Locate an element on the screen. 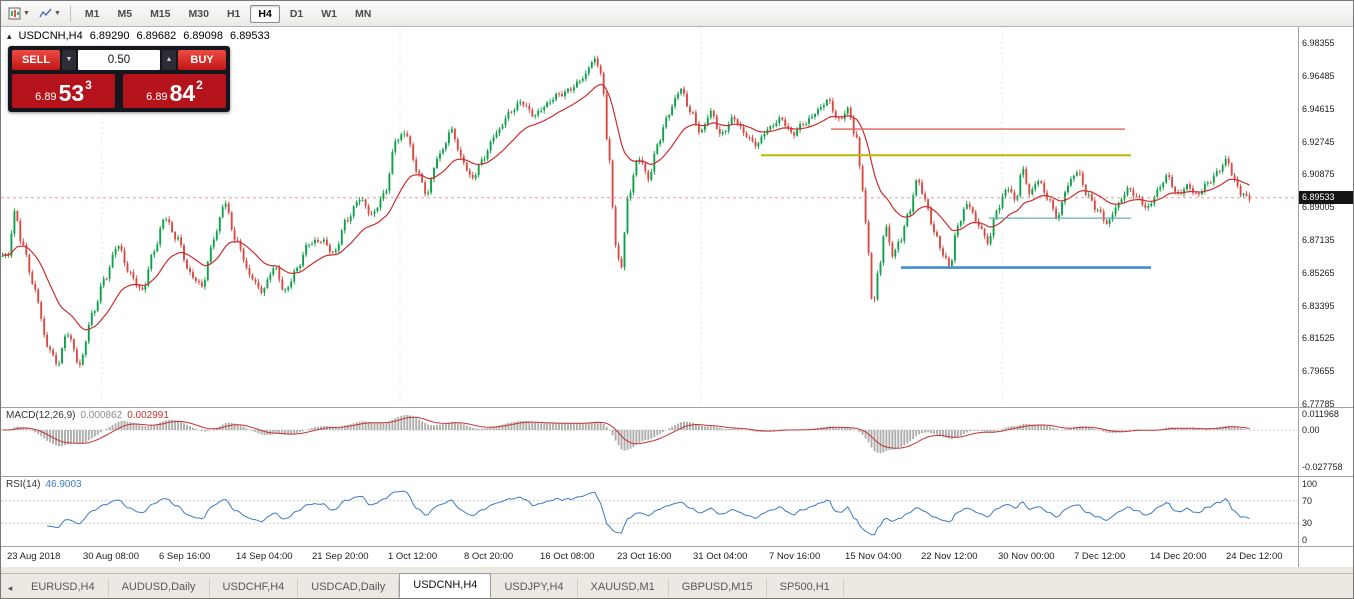 The width and height of the screenshot is (1354, 599). axis-tick: 6.90875 is located at coordinates (1318, 174).